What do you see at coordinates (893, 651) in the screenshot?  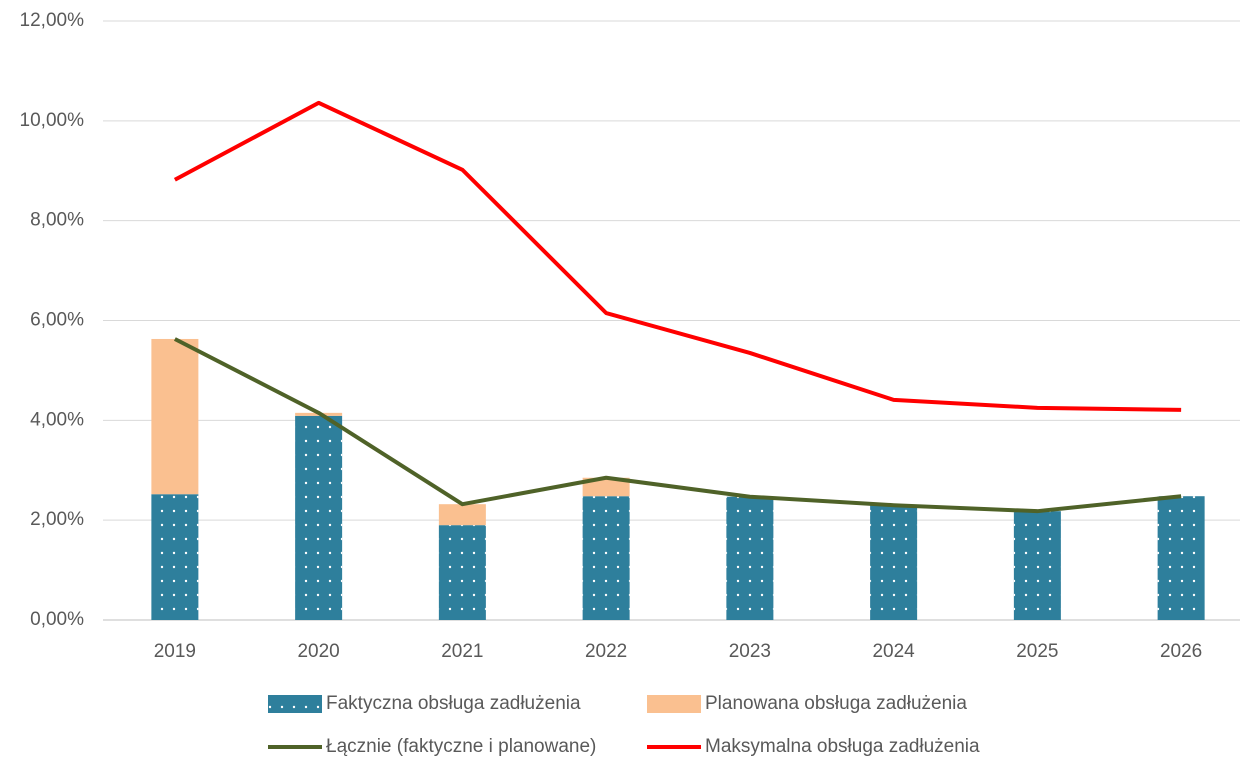 I see `x-tick-label: 2024` at bounding box center [893, 651].